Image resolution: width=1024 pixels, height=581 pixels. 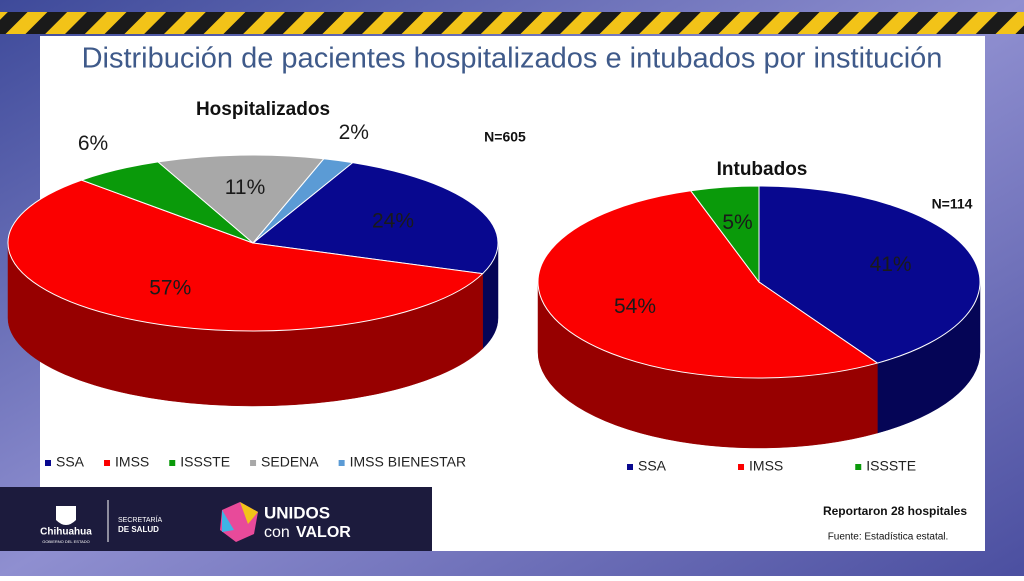 I want to click on campaign-line1: UNIDOS, so click(x=297, y=512).